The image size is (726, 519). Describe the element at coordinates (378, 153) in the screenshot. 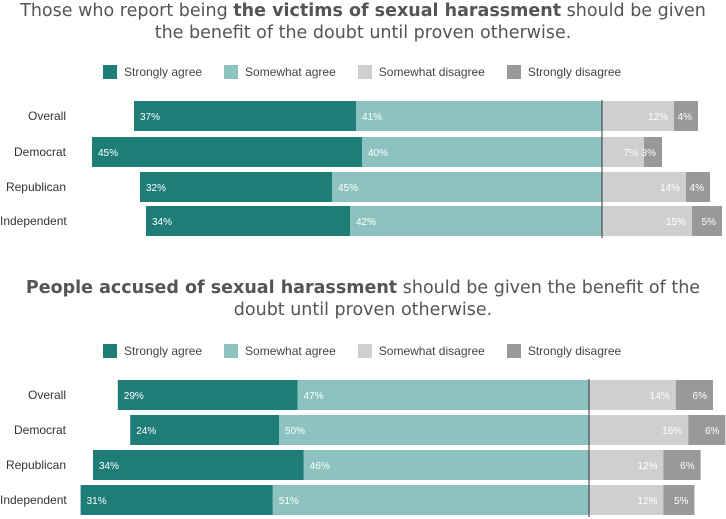

I see `data-label-somewhat-agree: 40%` at that location.